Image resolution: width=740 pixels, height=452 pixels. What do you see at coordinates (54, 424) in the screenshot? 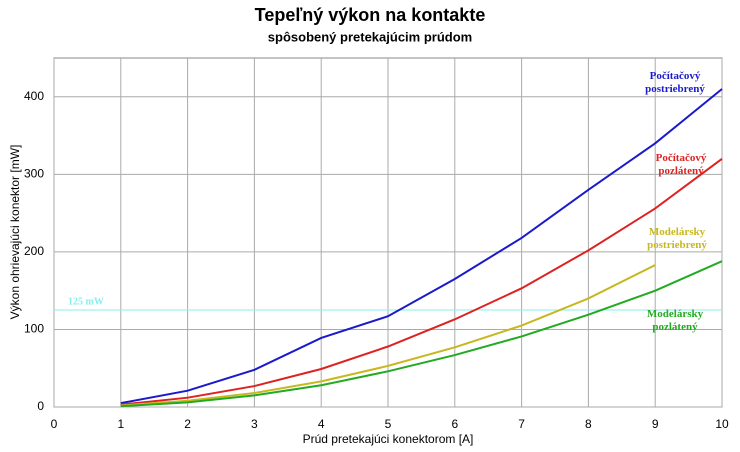
I see `x-tick-label: 0` at bounding box center [54, 424].